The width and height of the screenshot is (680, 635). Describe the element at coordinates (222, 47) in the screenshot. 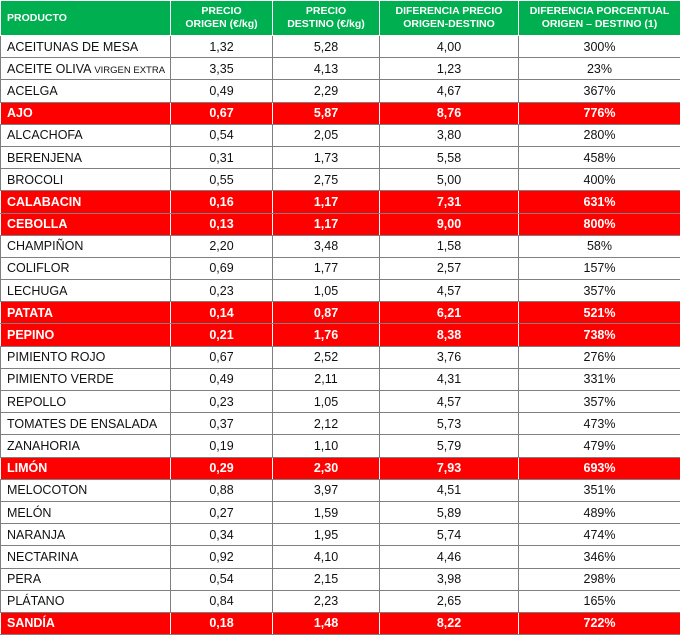

I see `cell-precio-origen: 1,32` at that location.